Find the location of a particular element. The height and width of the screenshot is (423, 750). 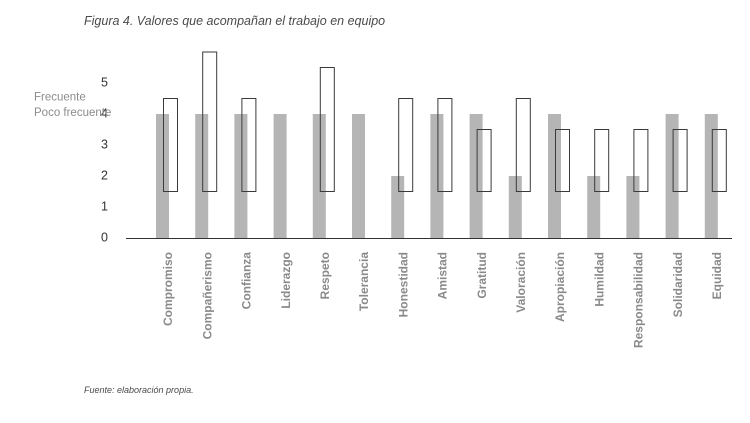

category-label: Valoración is located at coordinates (521, 282).